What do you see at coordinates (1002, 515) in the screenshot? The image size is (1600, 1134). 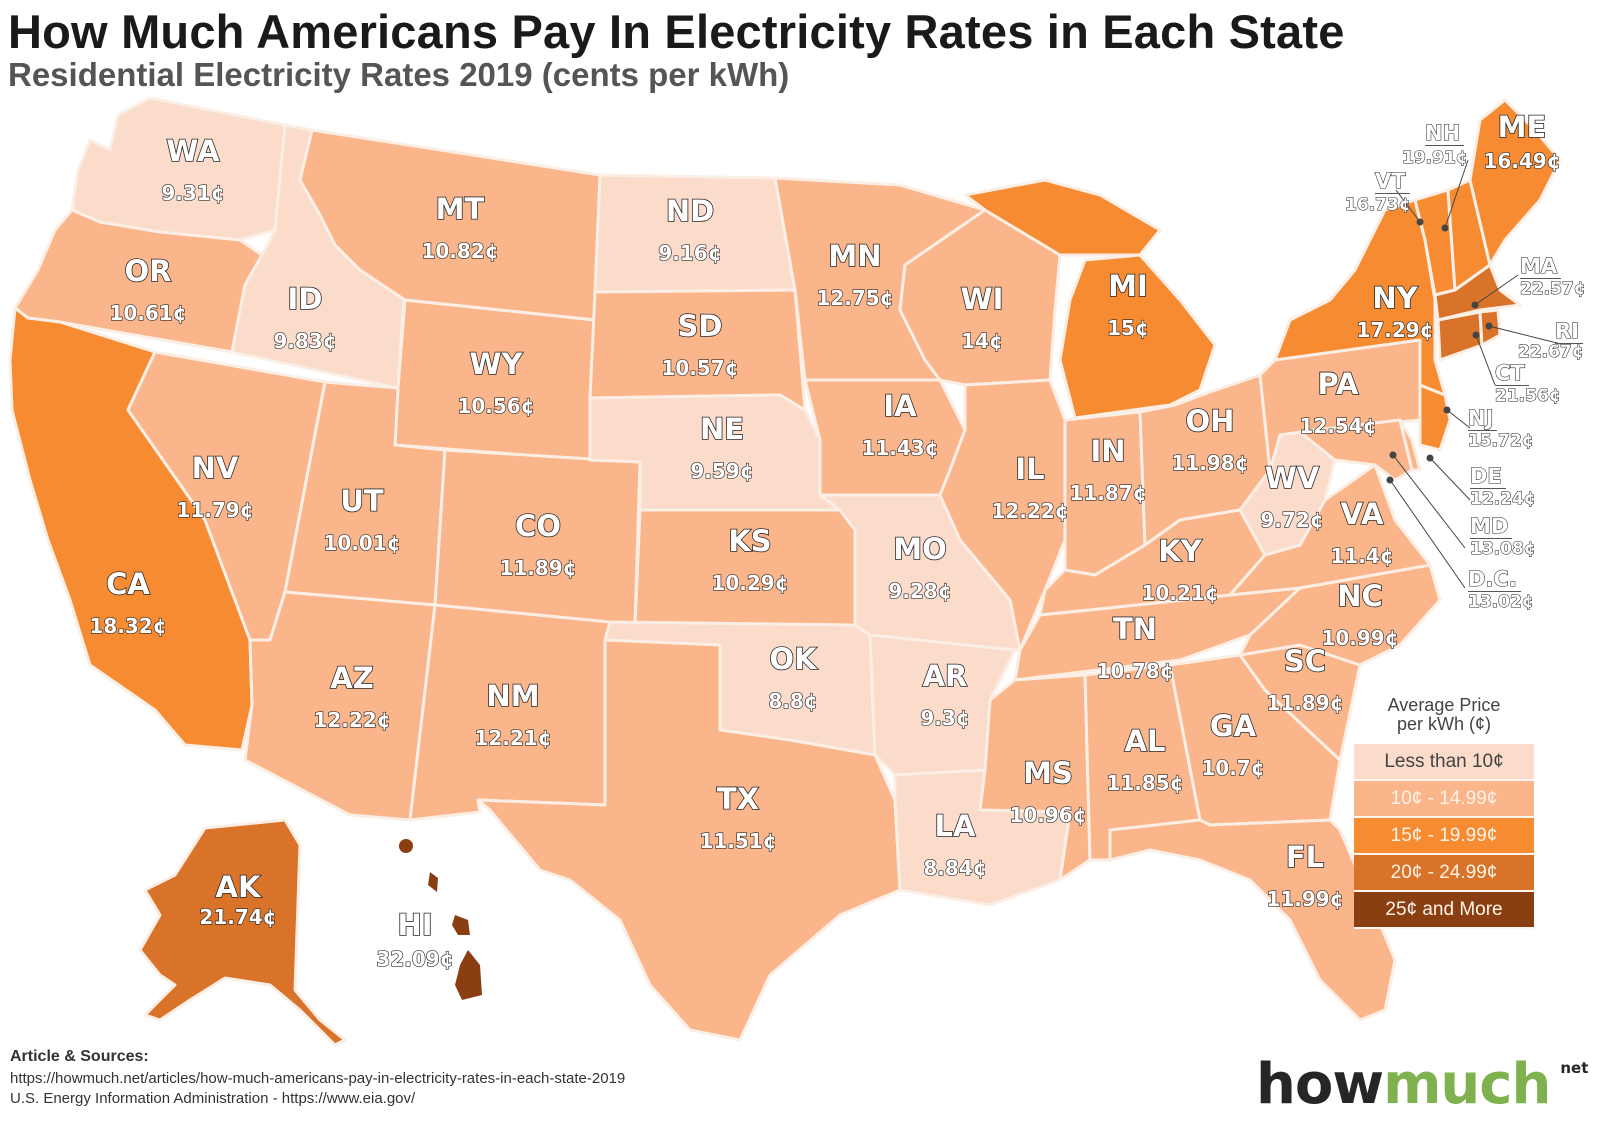 I see `state-IL` at bounding box center [1002, 515].